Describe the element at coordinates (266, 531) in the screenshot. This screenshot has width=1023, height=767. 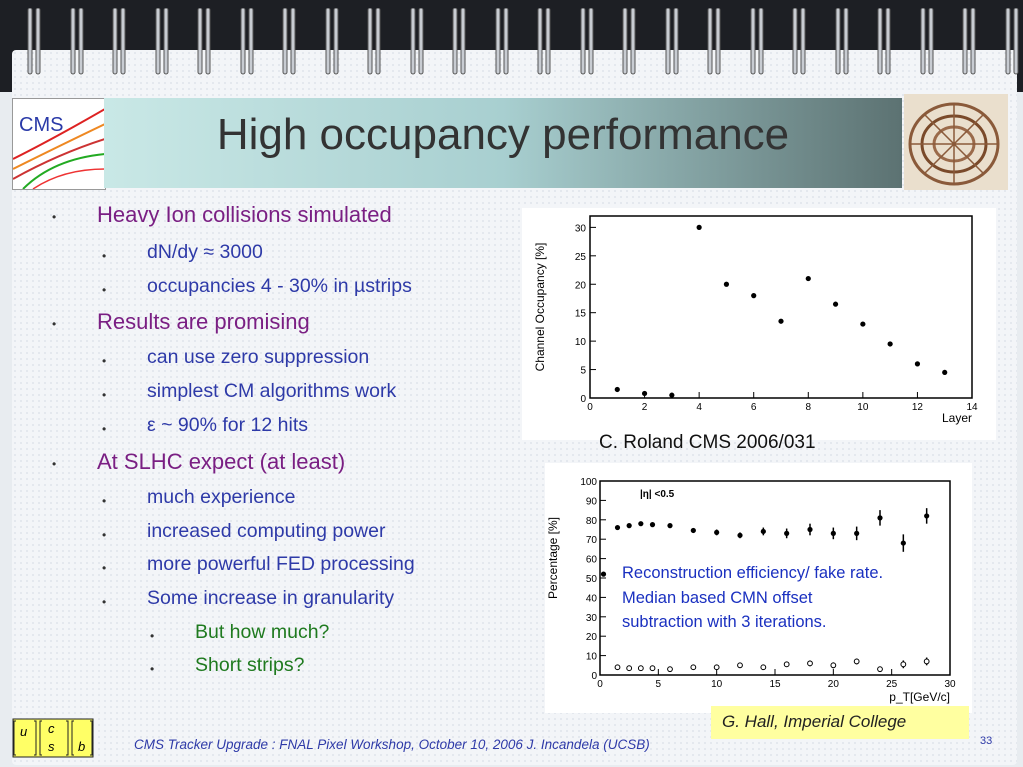
I see `bullet-text: increased computing power` at that location.